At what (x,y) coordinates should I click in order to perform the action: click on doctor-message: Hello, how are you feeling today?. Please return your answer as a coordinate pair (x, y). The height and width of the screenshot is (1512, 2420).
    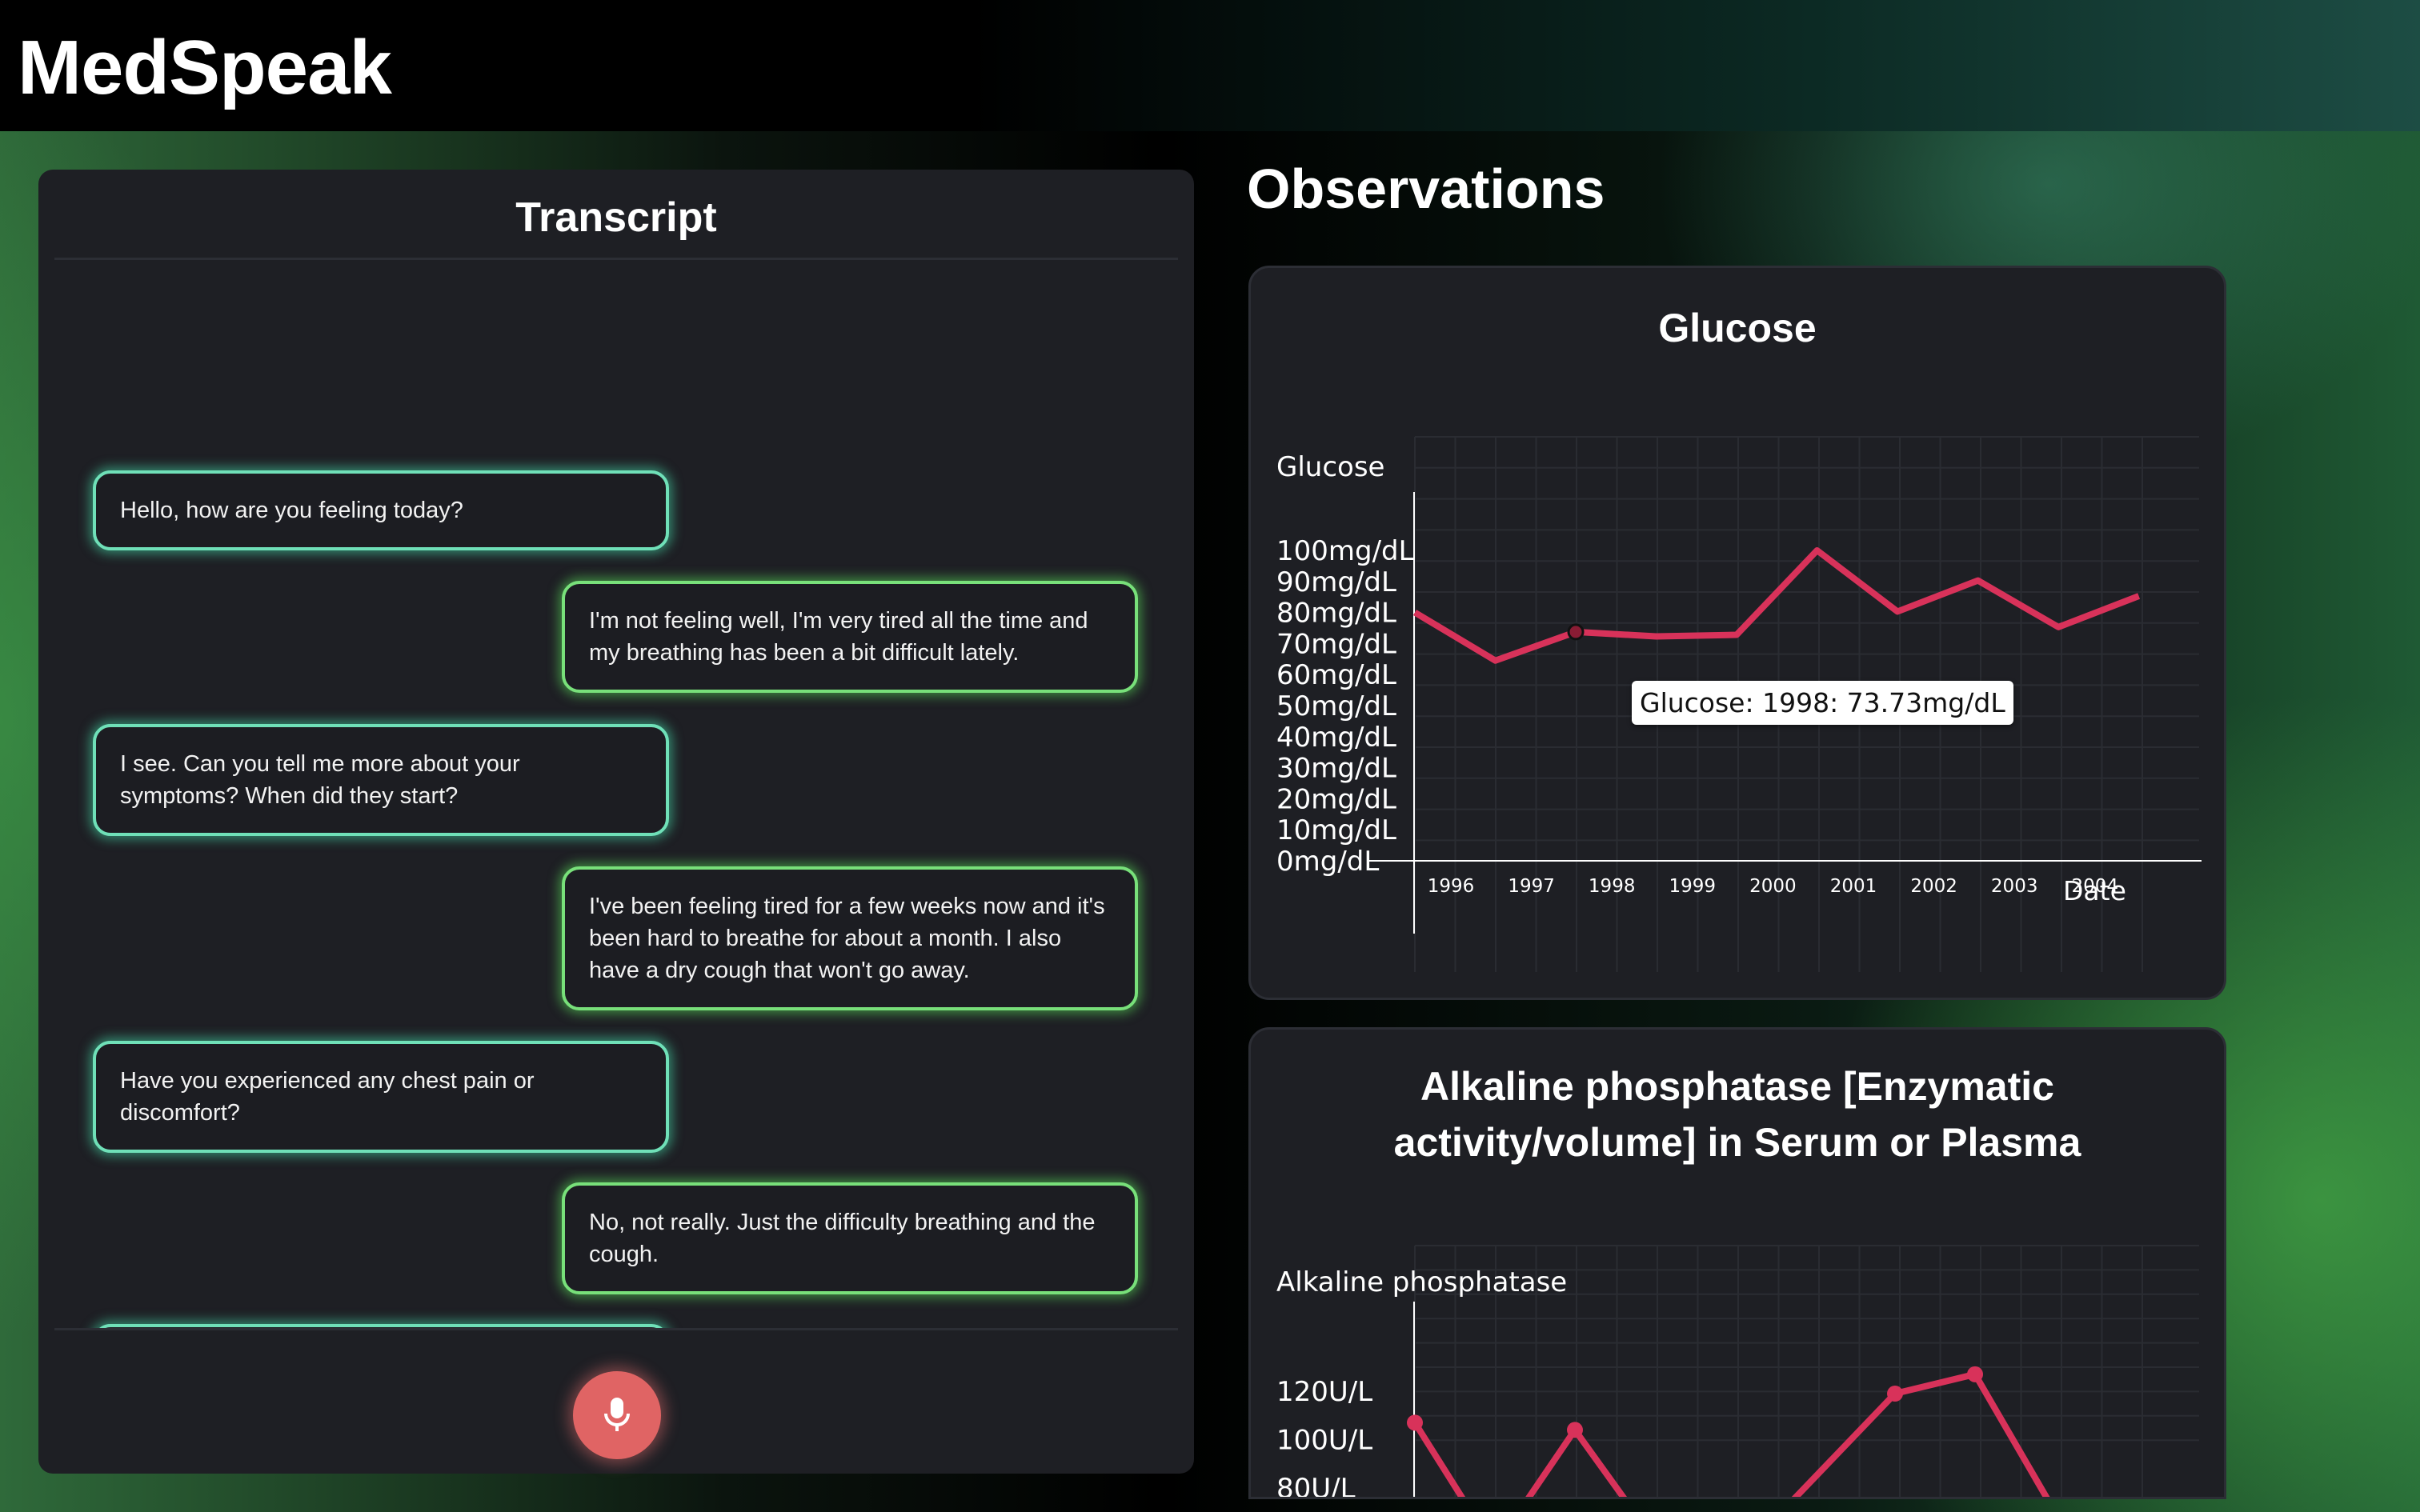
    Looking at the image, I should click on (381, 510).